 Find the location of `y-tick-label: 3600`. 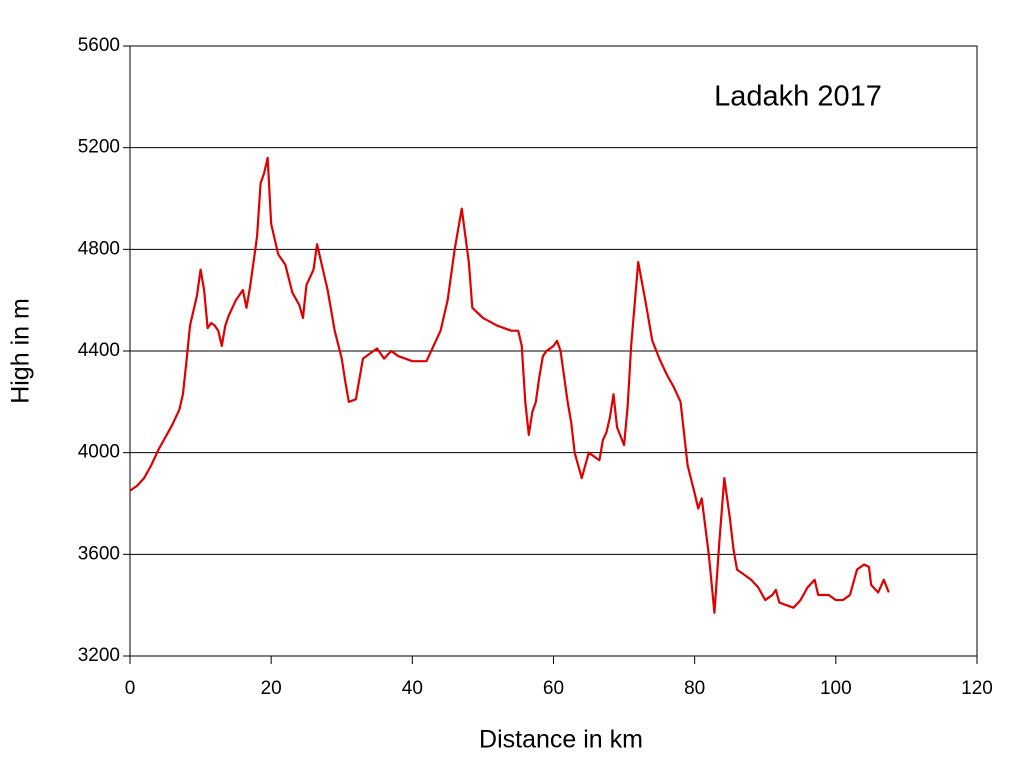

y-tick-label: 3600 is located at coordinates (99, 553).